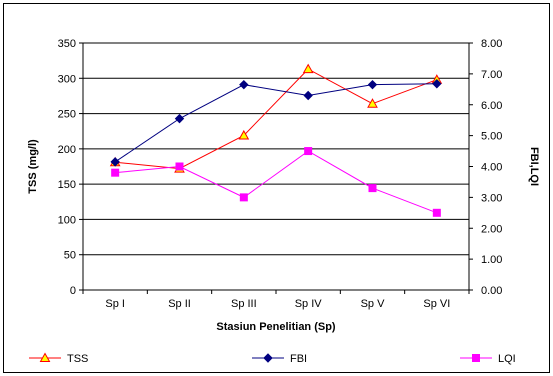  What do you see at coordinates (67, 115) in the screenshot?
I see `y-tick-label: 250` at bounding box center [67, 115].